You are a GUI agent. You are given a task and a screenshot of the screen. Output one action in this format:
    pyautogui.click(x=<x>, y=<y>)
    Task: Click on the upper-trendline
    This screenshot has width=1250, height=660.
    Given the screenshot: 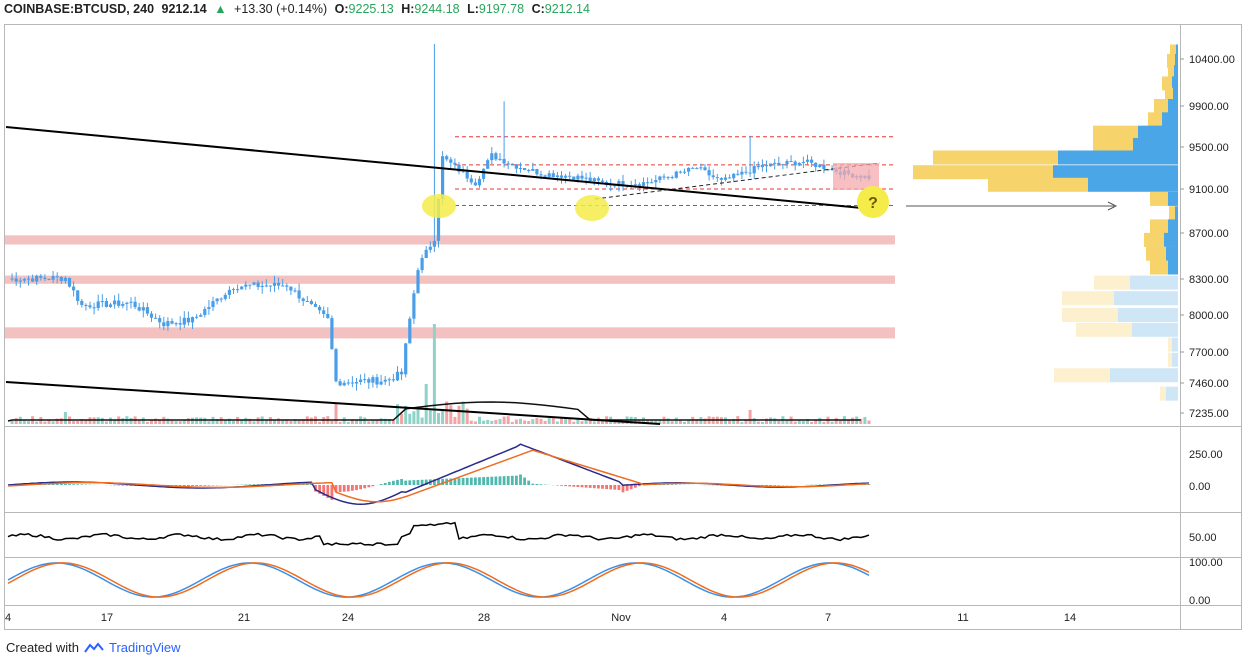 What is the action you would take?
    pyautogui.click(x=434, y=167)
    